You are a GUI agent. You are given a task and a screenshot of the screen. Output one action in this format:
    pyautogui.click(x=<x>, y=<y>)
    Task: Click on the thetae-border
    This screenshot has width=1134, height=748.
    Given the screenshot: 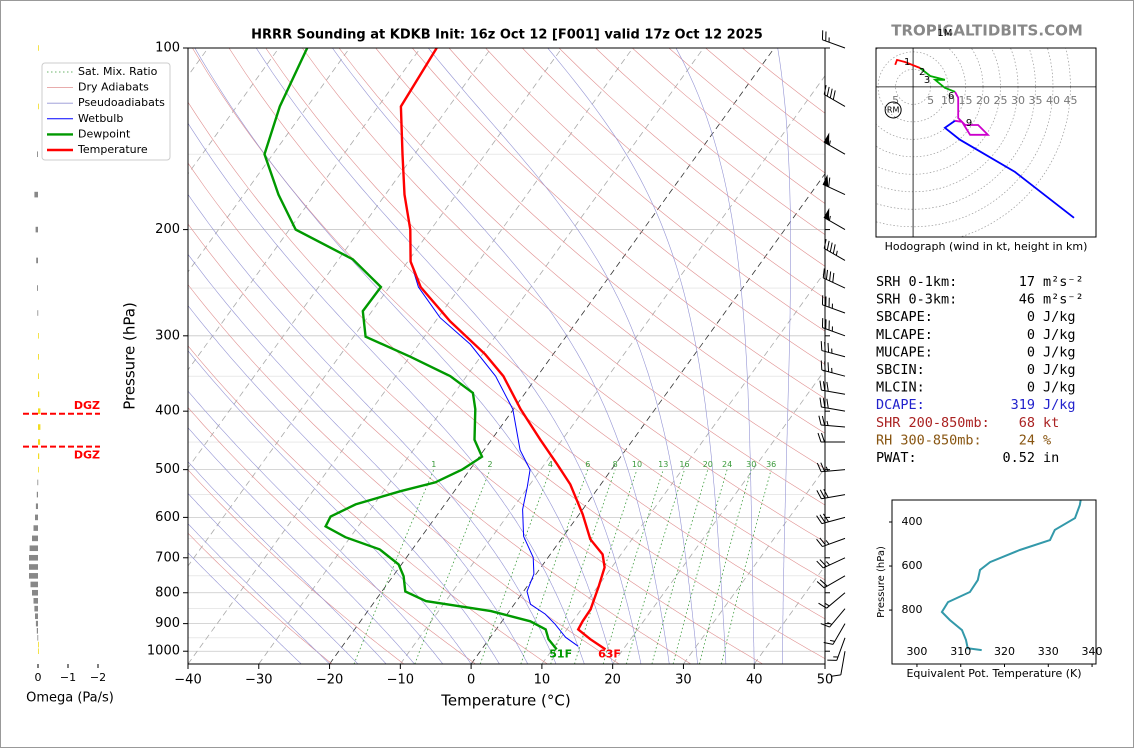 What is the action you would take?
    pyautogui.click(x=994, y=582)
    